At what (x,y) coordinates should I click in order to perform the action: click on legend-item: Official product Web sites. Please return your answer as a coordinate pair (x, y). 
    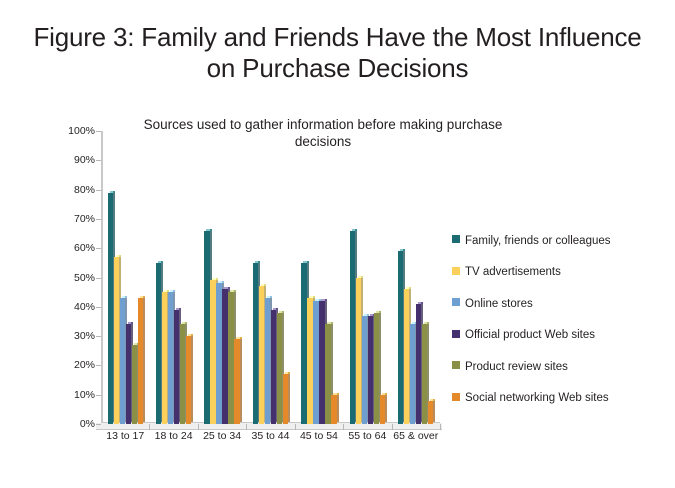
    Looking at the image, I should click on (559, 336).